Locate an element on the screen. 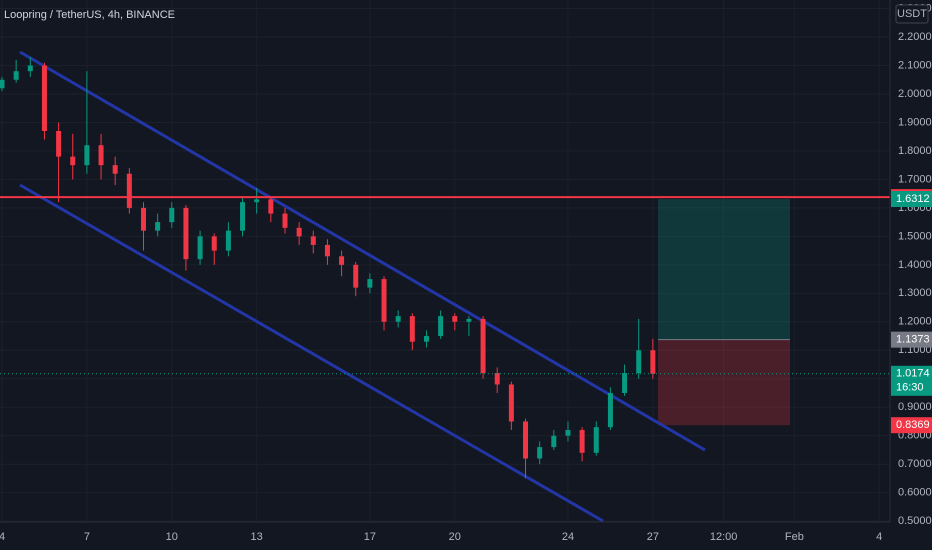 This screenshot has height=550, width=932. y-tick-label: 1.5000 is located at coordinates (915, 236).